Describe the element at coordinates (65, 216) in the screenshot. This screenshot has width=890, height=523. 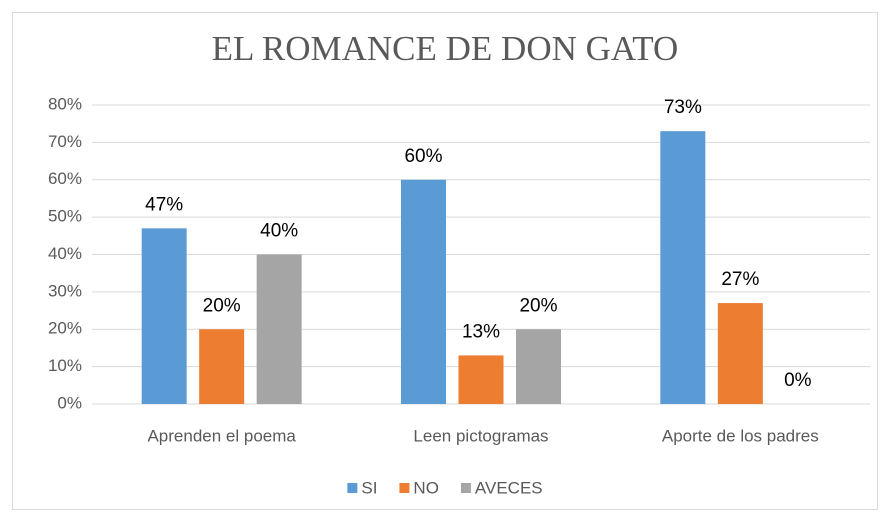
I see `y-tick-label: 50%` at that location.